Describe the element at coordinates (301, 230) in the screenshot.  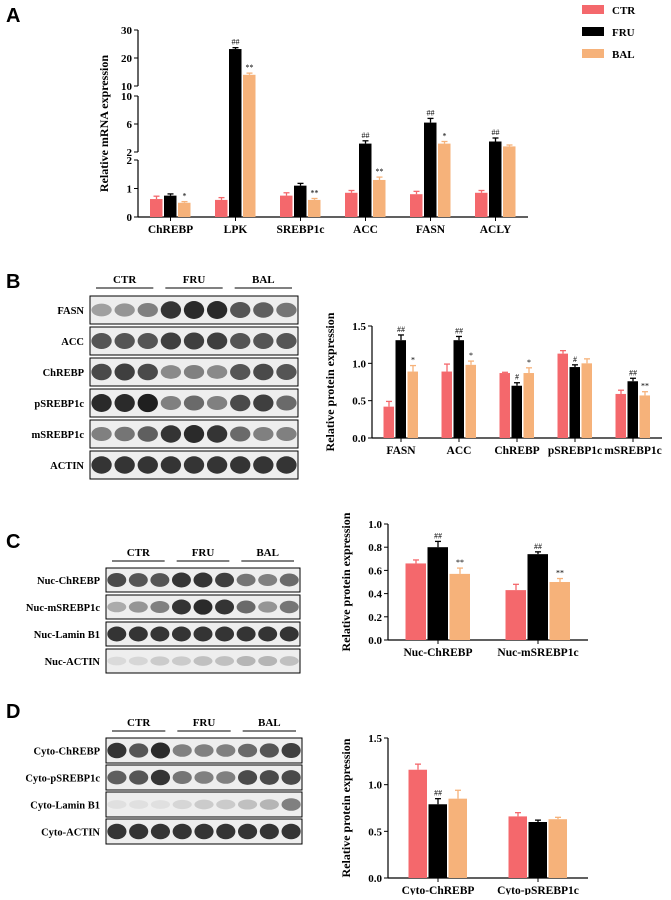
I see `x-tick-label: SREBP1c` at that location.